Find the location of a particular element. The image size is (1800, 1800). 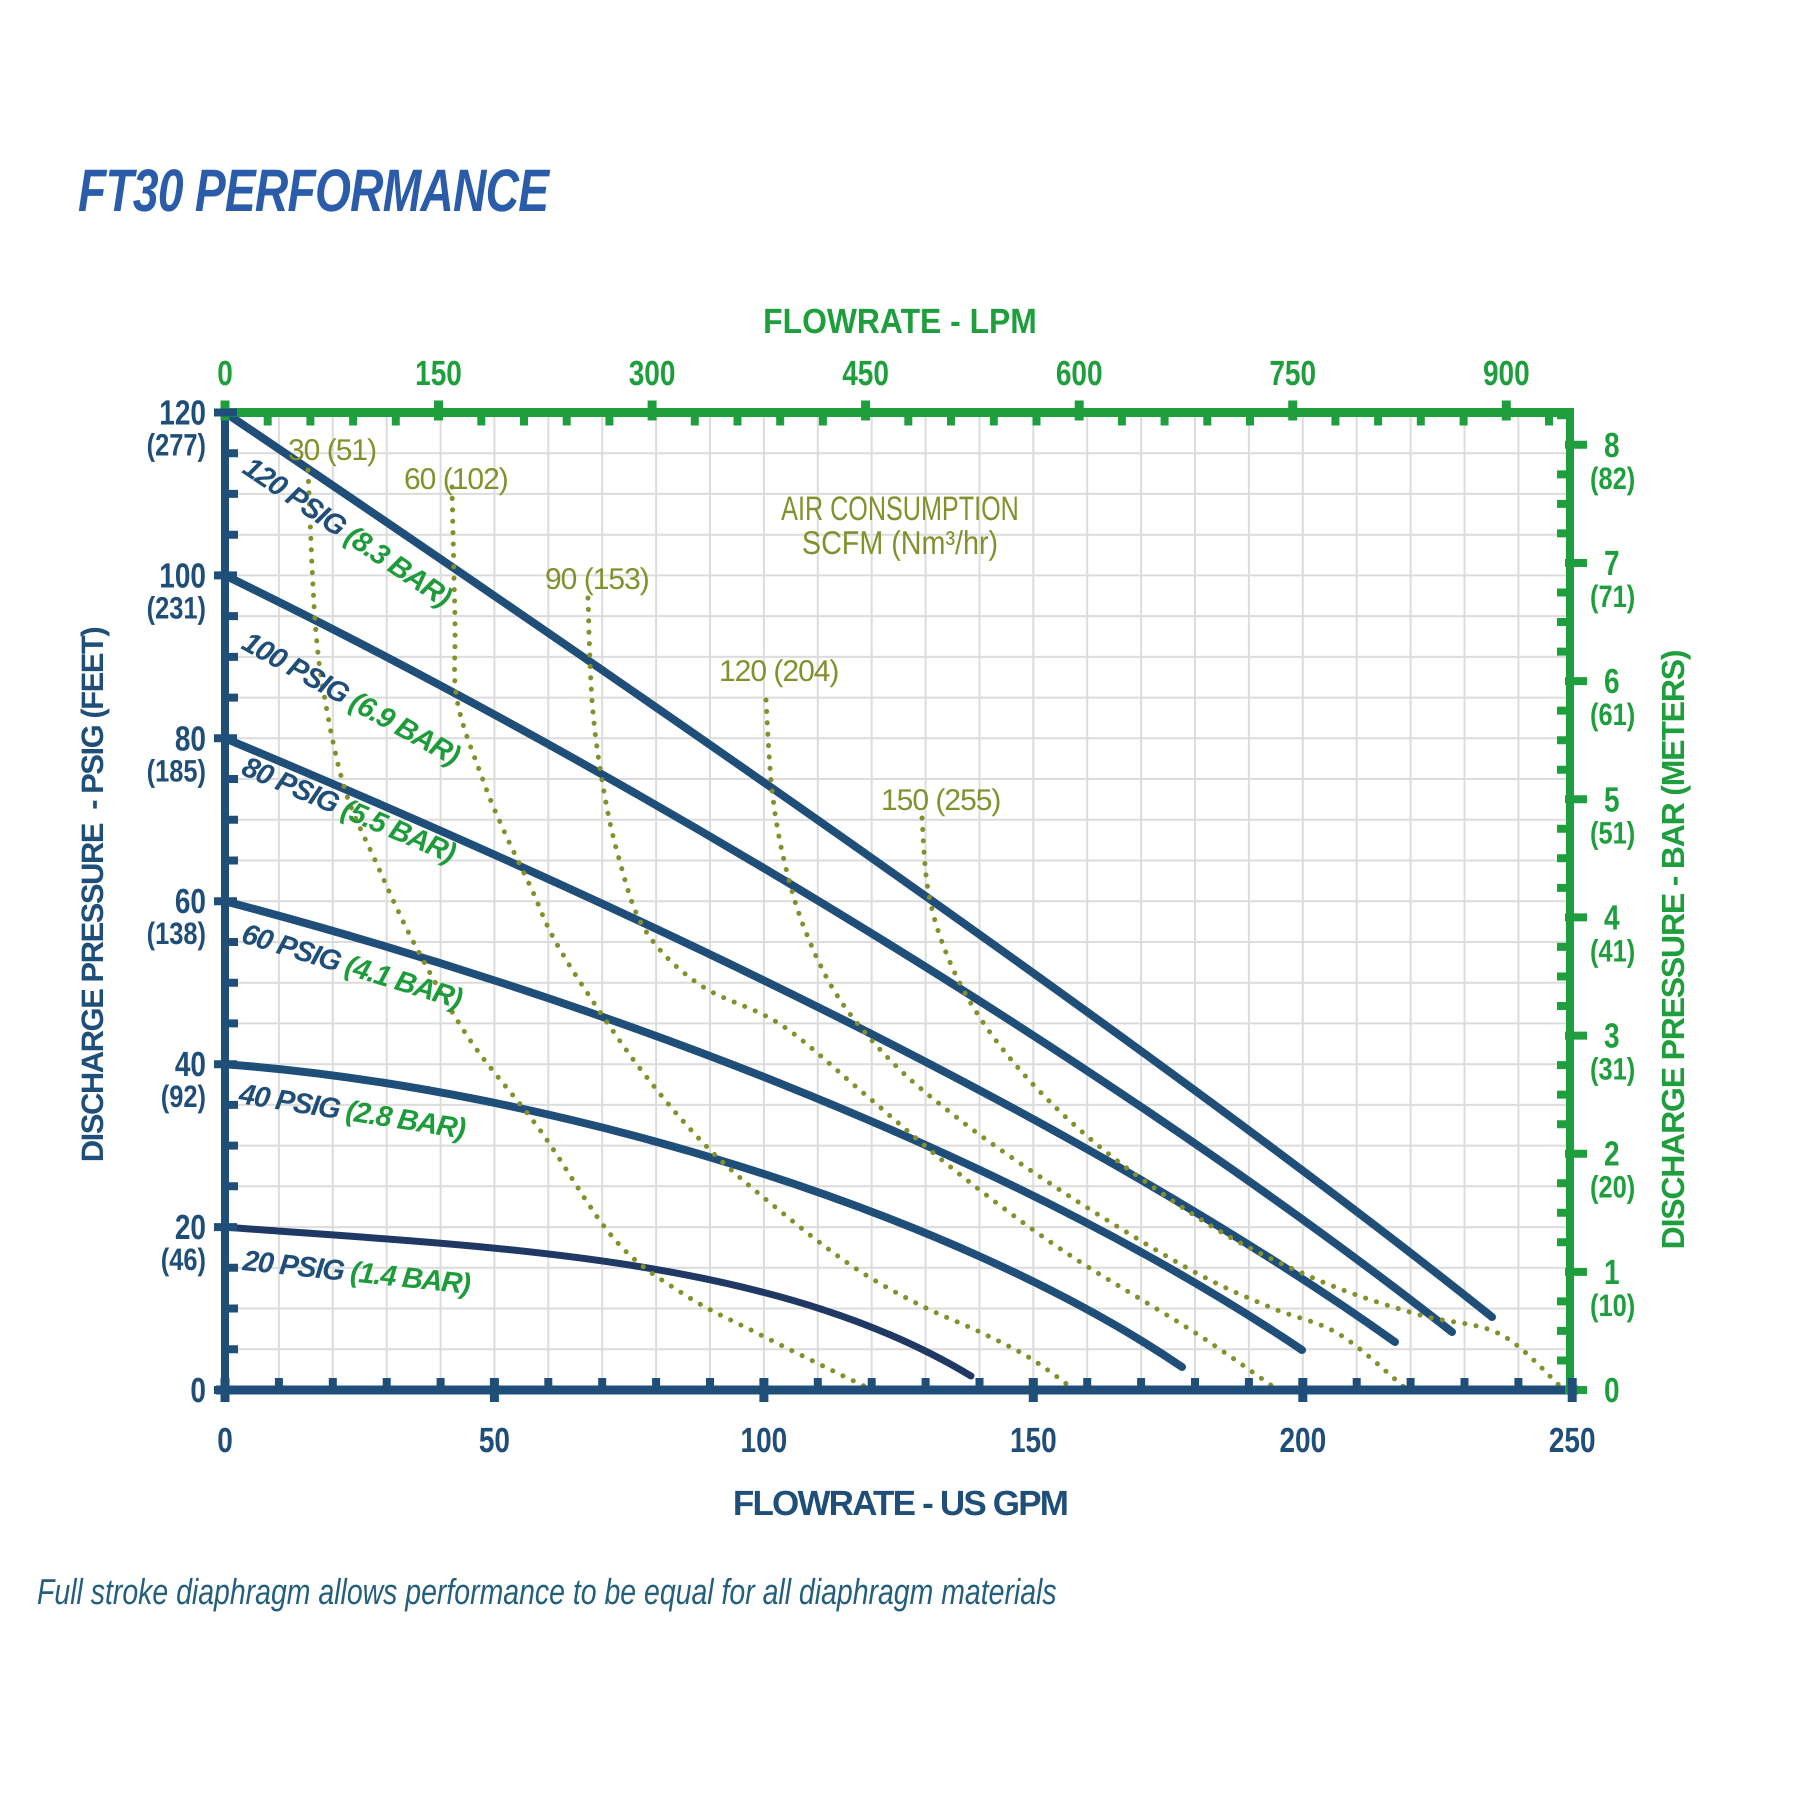

svg-text: 20 is located at coordinates (190, 1227).